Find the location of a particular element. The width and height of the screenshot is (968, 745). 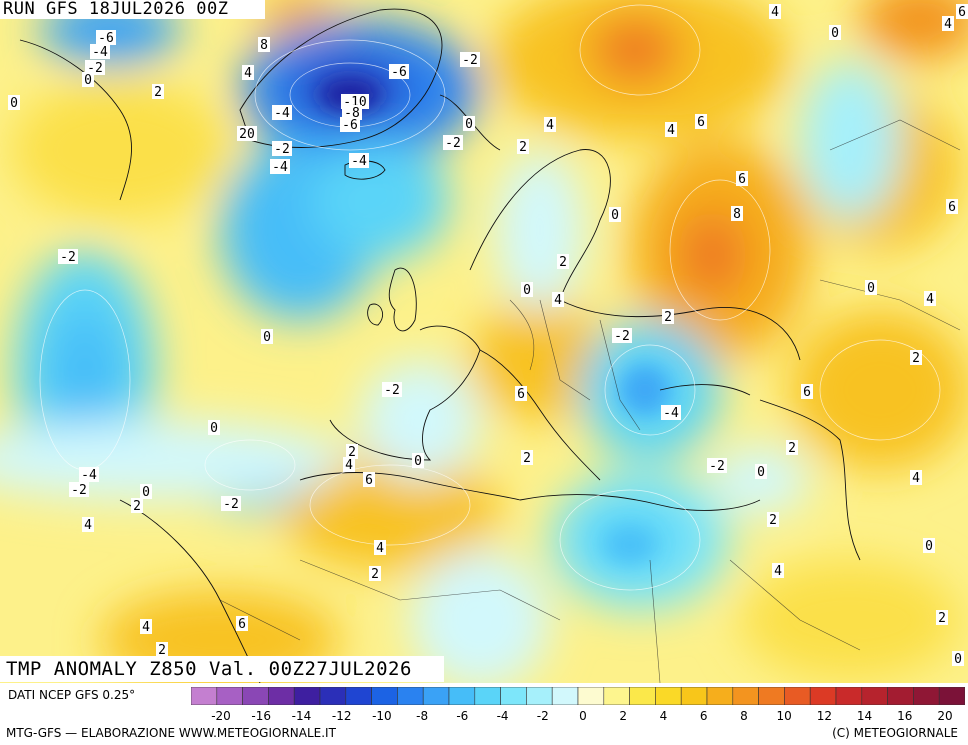

legend-tick-label: 2 is located at coordinates (623, 716).